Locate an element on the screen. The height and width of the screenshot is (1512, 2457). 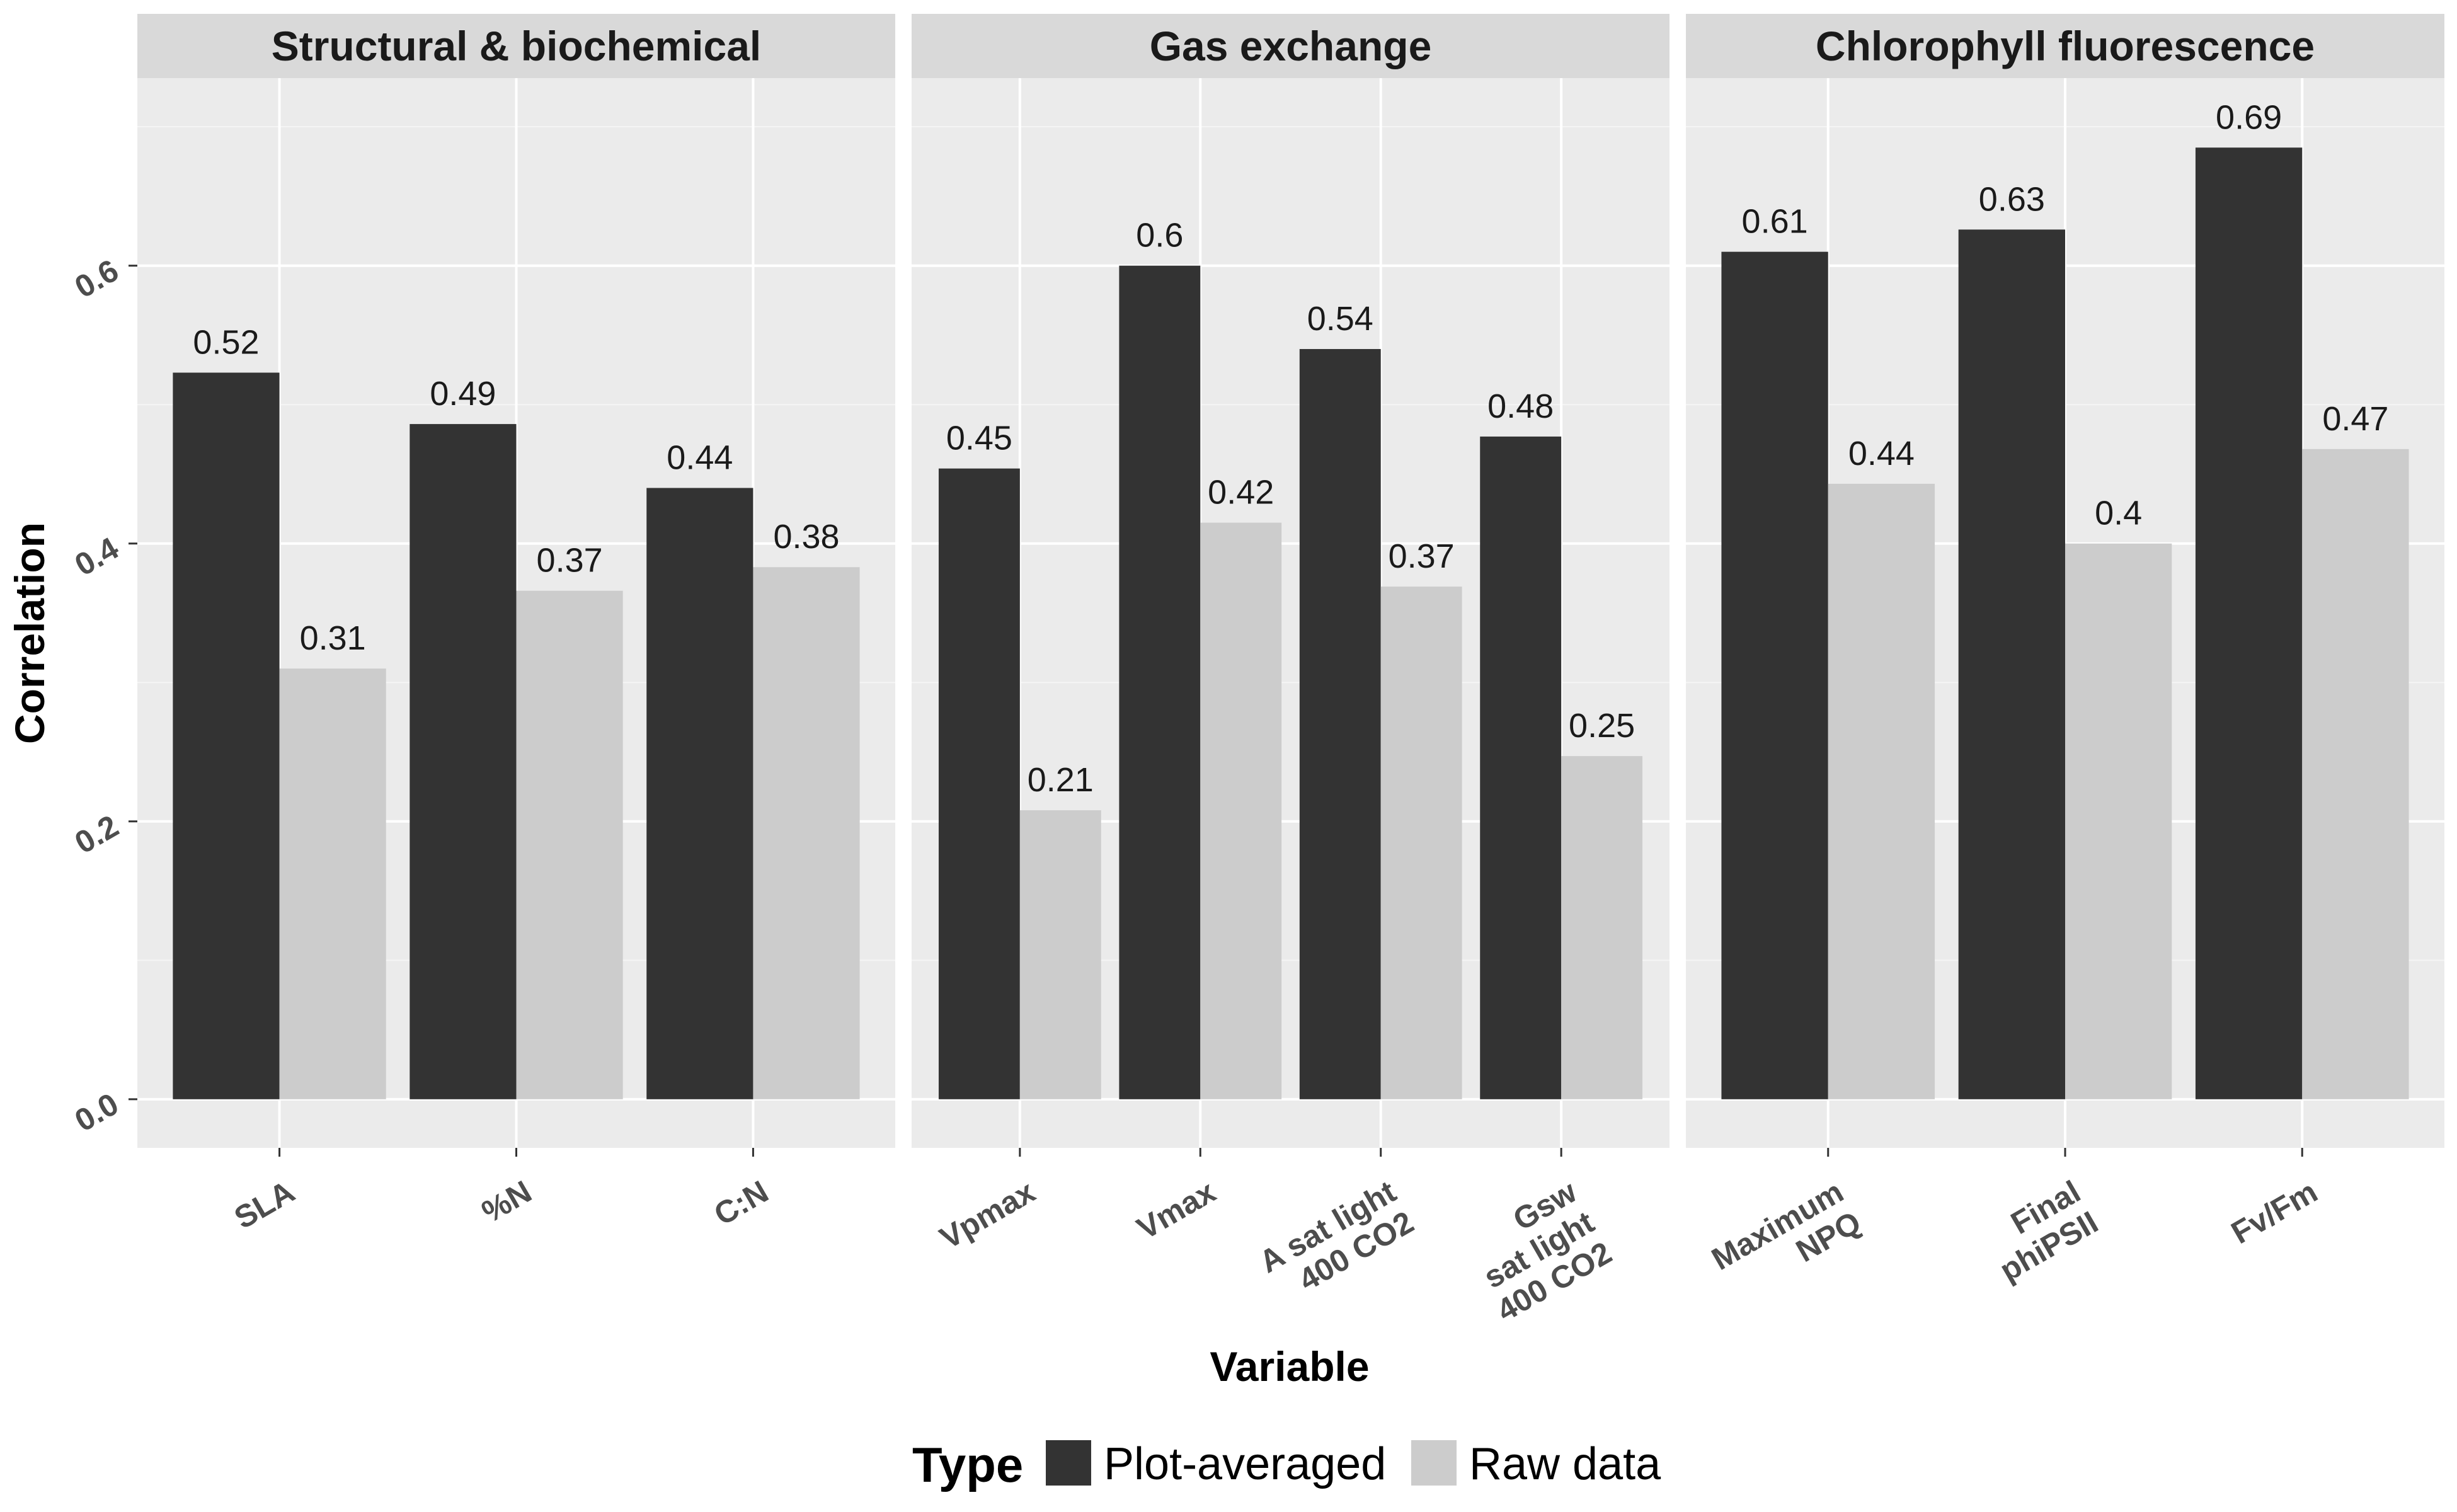
y-tick-label: 0.4 is located at coordinates (96, 556).